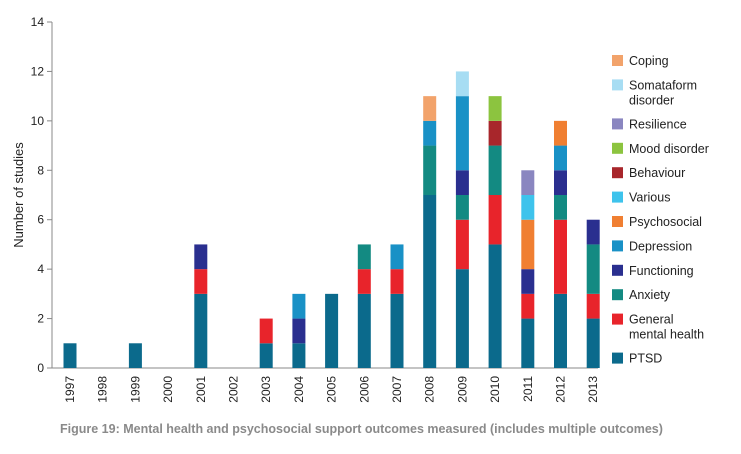  What do you see at coordinates (651, 320) in the screenshot?
I see `legend-label: General` at bounding box center [651, 320].